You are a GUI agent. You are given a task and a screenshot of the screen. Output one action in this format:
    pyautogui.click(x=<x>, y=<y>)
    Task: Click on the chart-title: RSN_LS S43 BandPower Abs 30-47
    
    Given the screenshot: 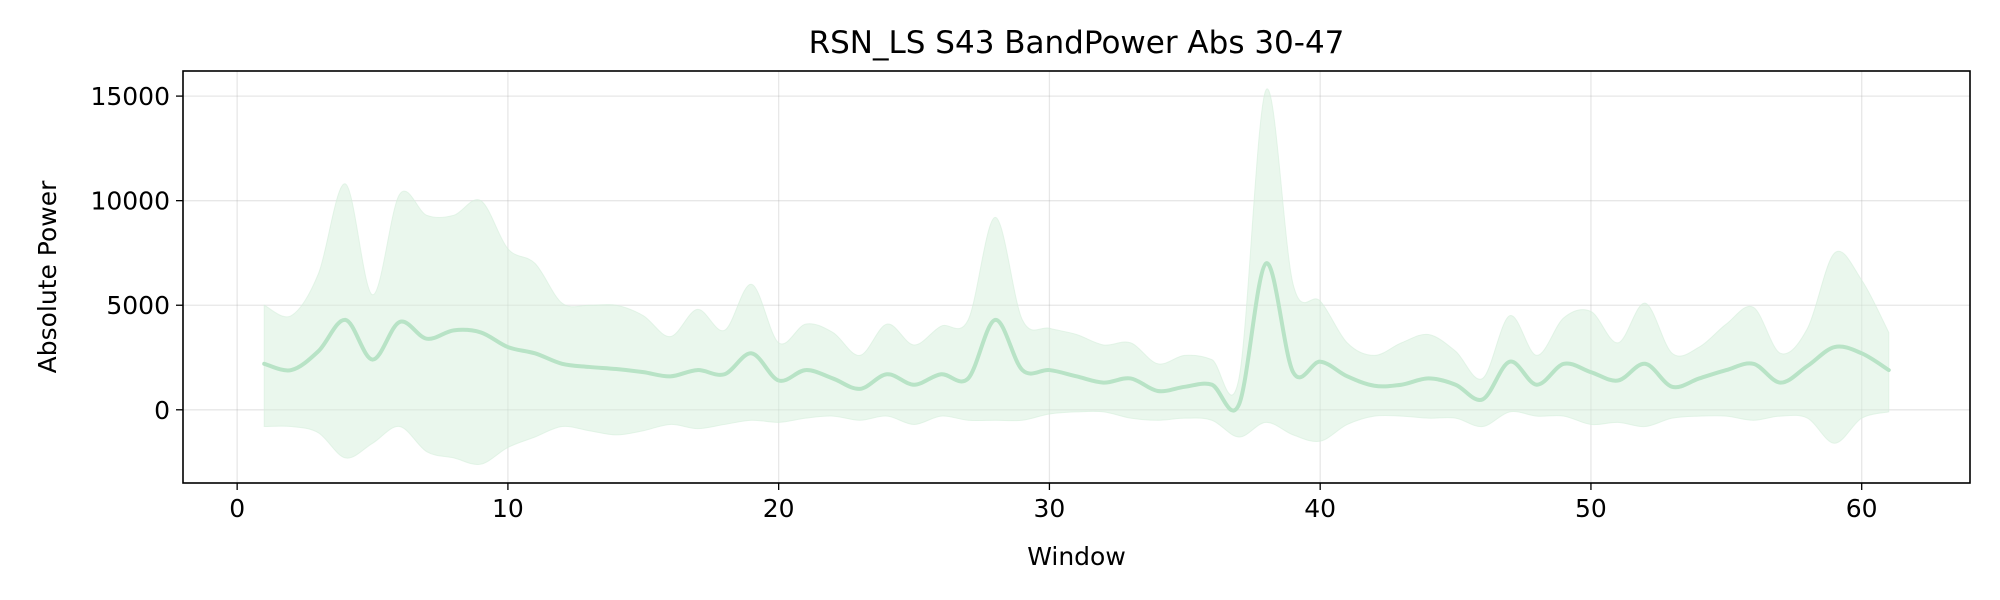 What is the action you would take?
    pyautogui.click(x=1077, y=43)
    